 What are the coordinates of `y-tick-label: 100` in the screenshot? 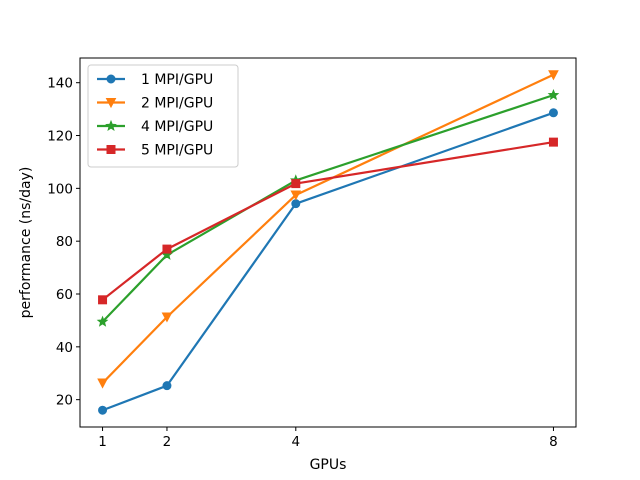 It's located at (60, 189).